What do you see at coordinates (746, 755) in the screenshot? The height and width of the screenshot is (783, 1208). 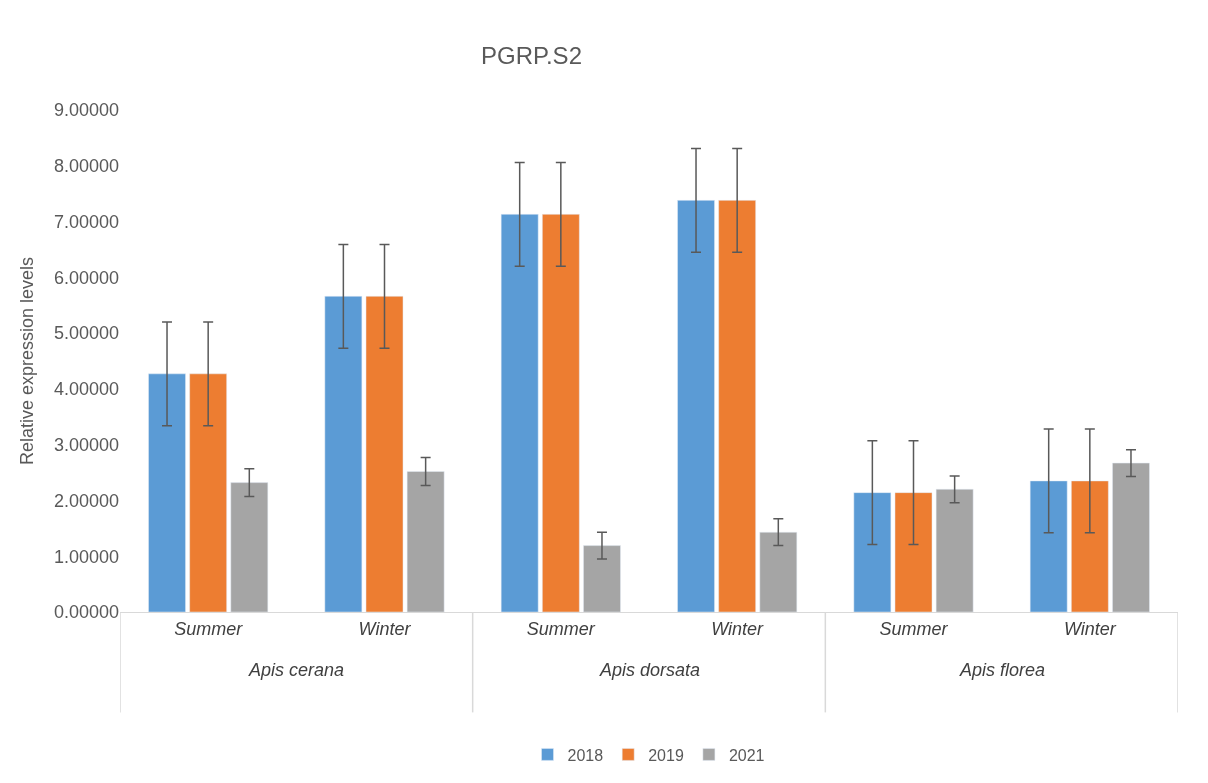 I see `legend-label: 2021` at bounding box center [746, 755].